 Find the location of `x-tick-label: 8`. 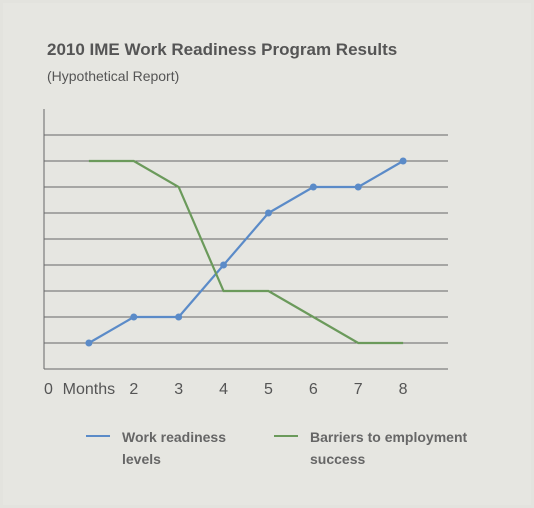

x-tick-label: 8 is located at coordinates (403, 389).